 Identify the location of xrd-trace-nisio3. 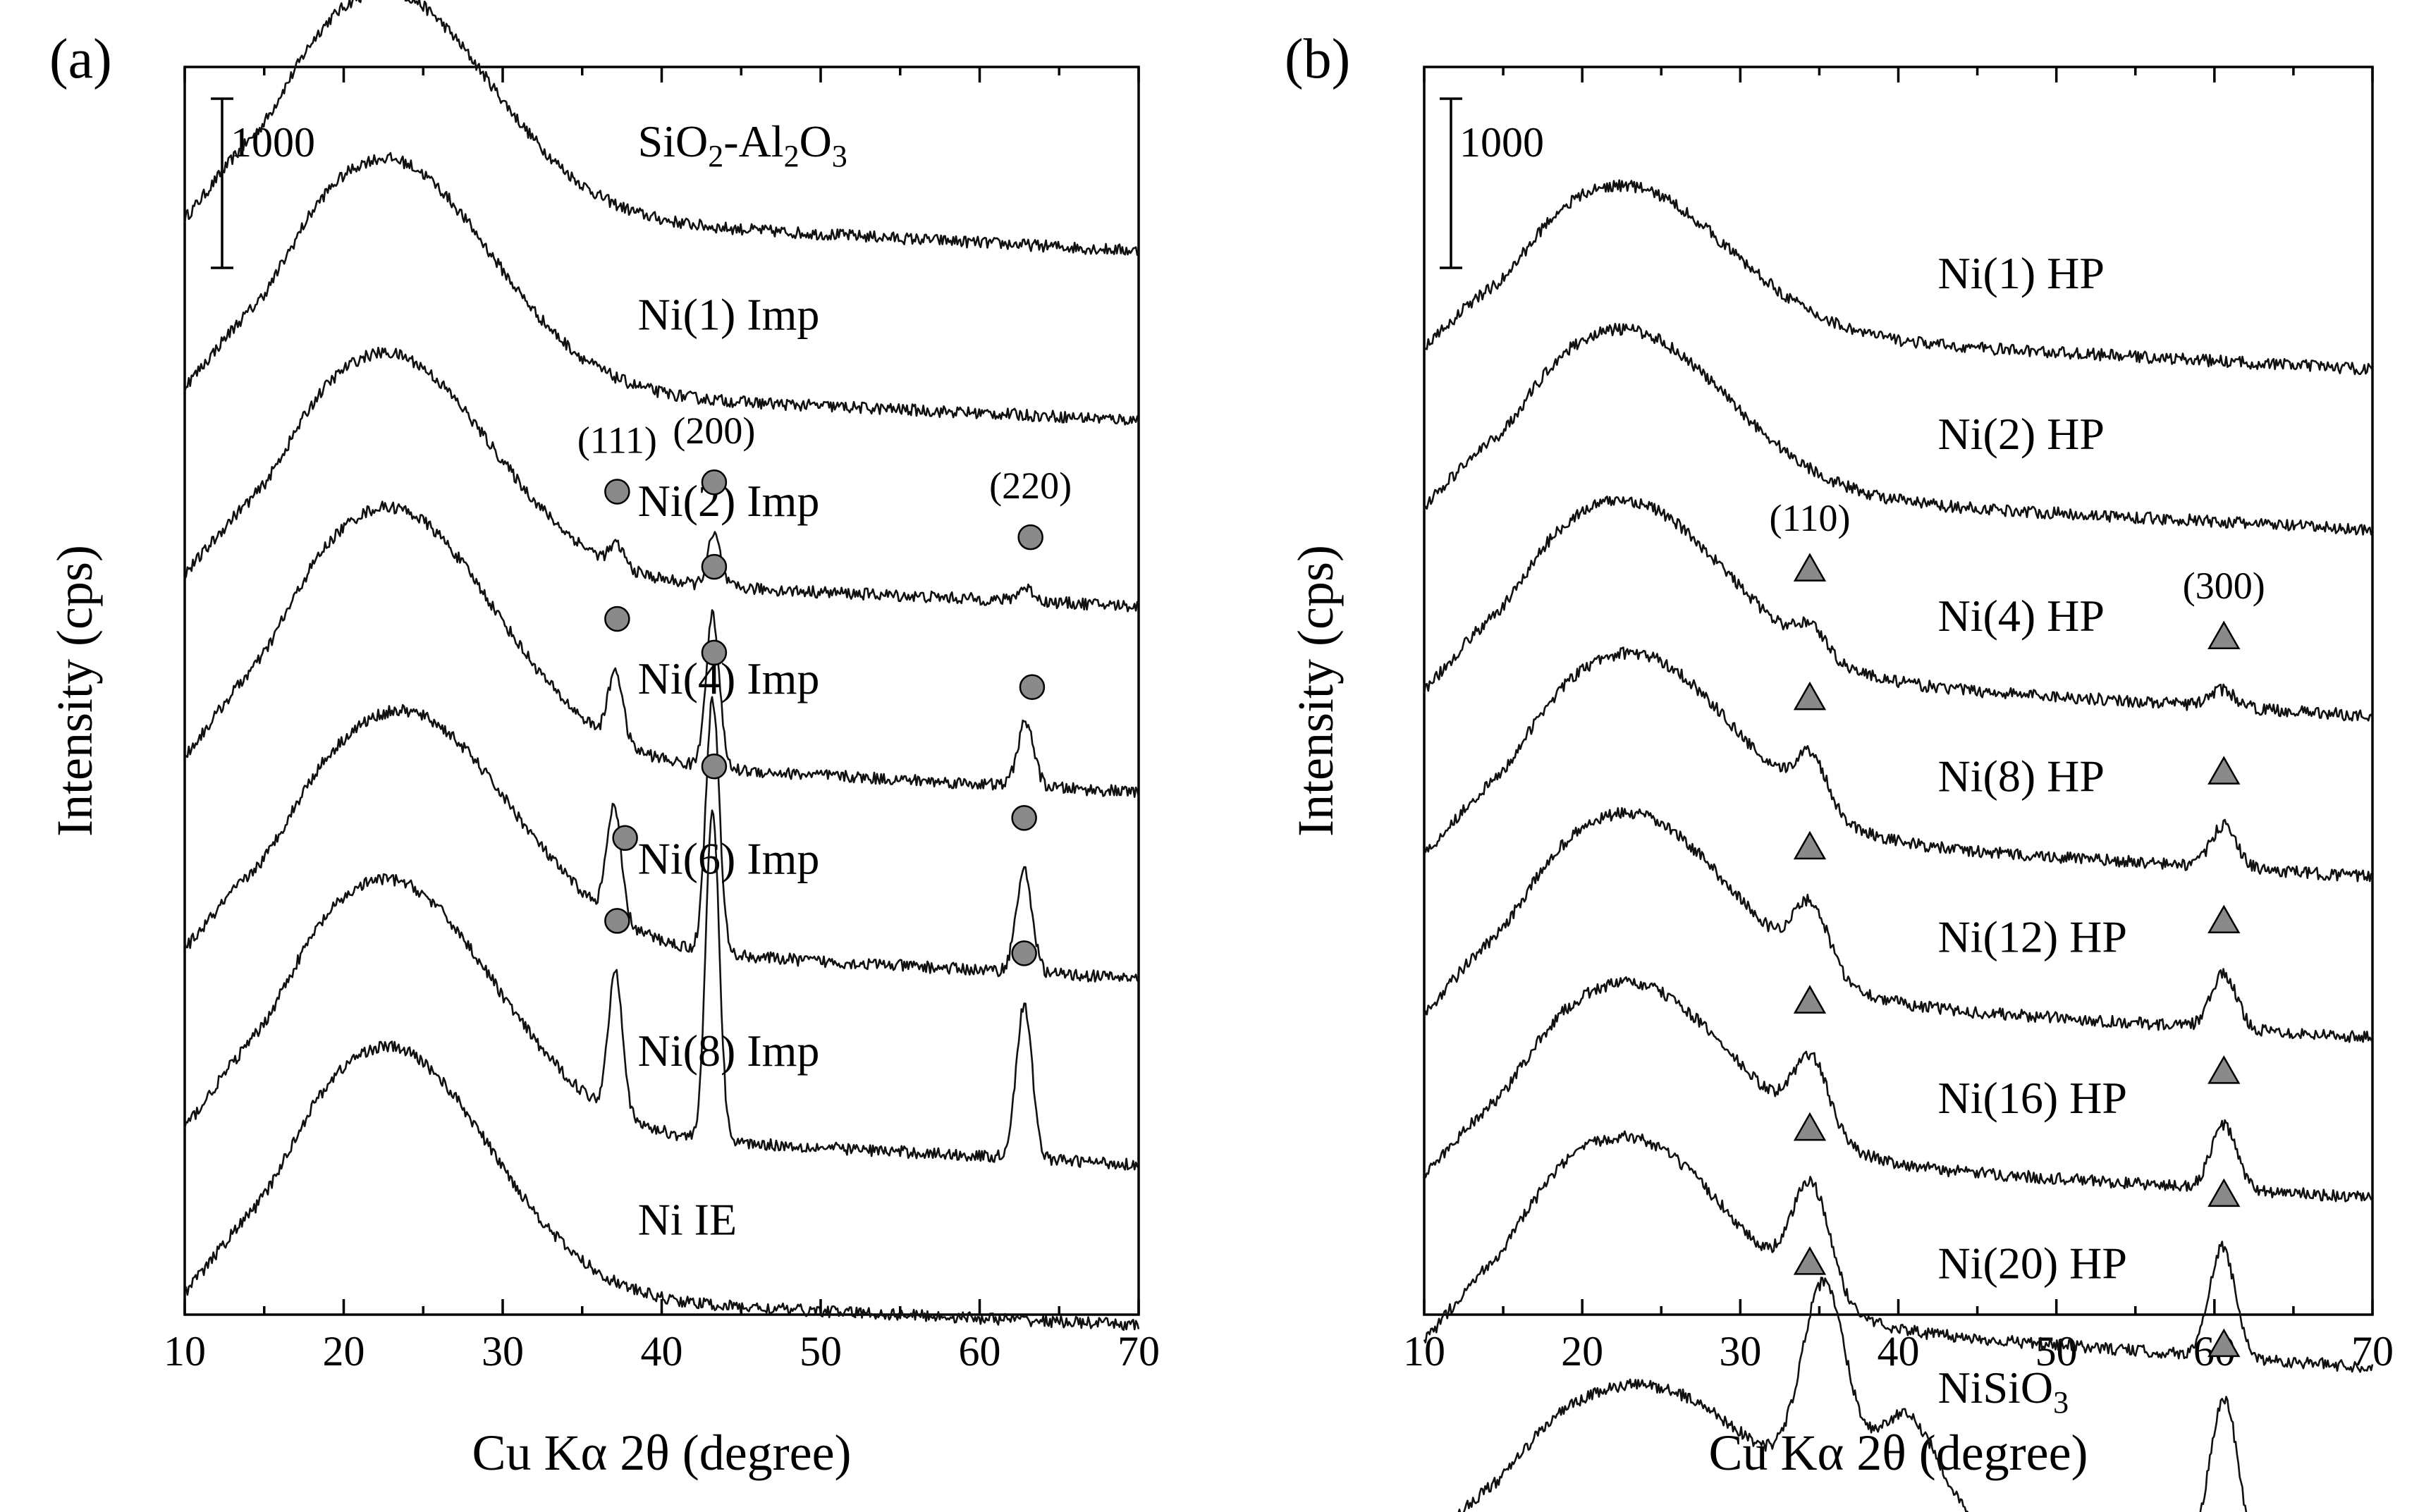
(1852, 1394).